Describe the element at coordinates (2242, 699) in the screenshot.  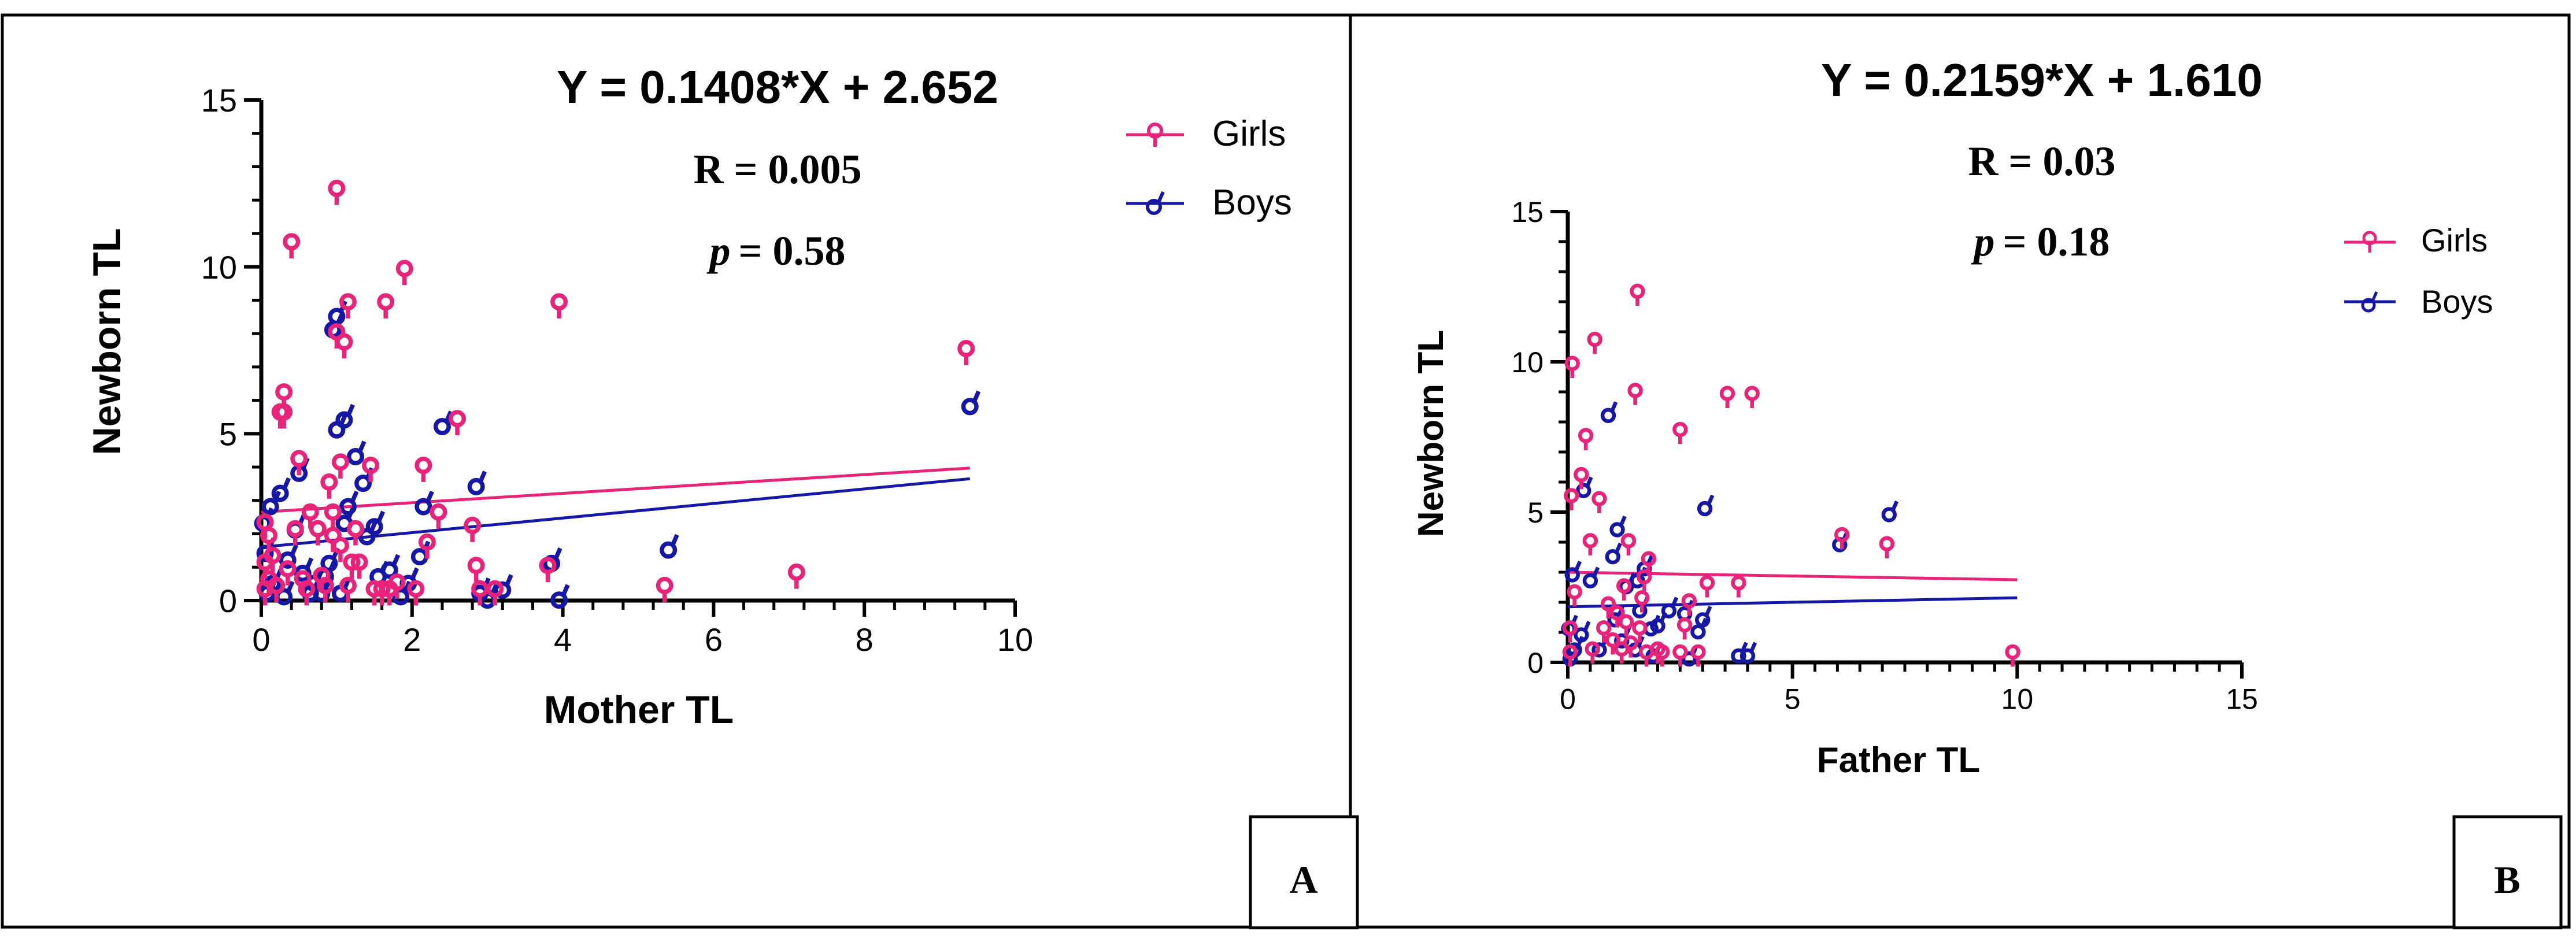
I see `x-tick-label: 15` at that location.